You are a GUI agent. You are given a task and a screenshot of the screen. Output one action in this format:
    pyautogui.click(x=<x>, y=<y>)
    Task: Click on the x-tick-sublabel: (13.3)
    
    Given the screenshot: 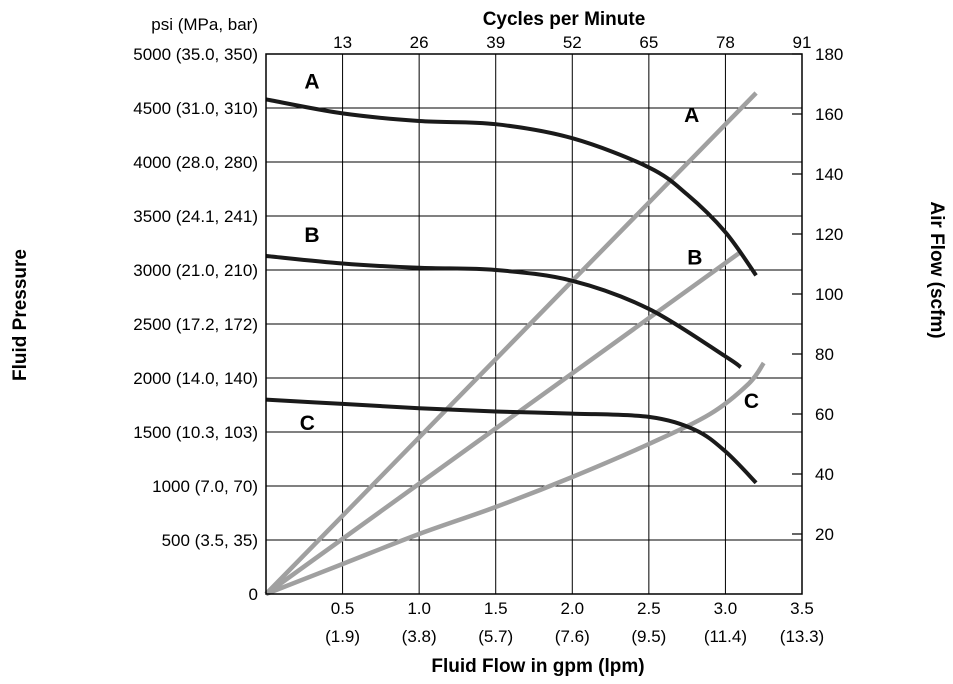 What is the action you would take?
    pyautogui.click(x=802, y=636)
    